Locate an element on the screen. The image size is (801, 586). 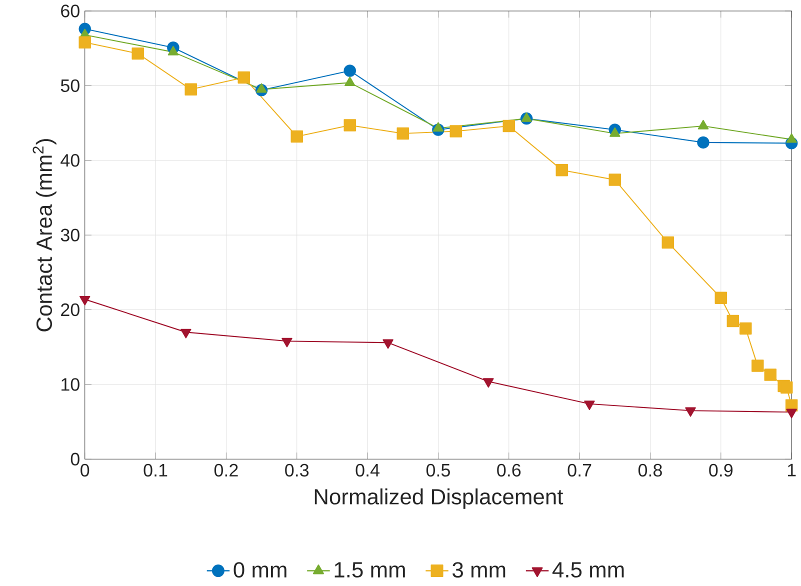
x-tick-label: 0.7 is located at coordinates (580, 470).